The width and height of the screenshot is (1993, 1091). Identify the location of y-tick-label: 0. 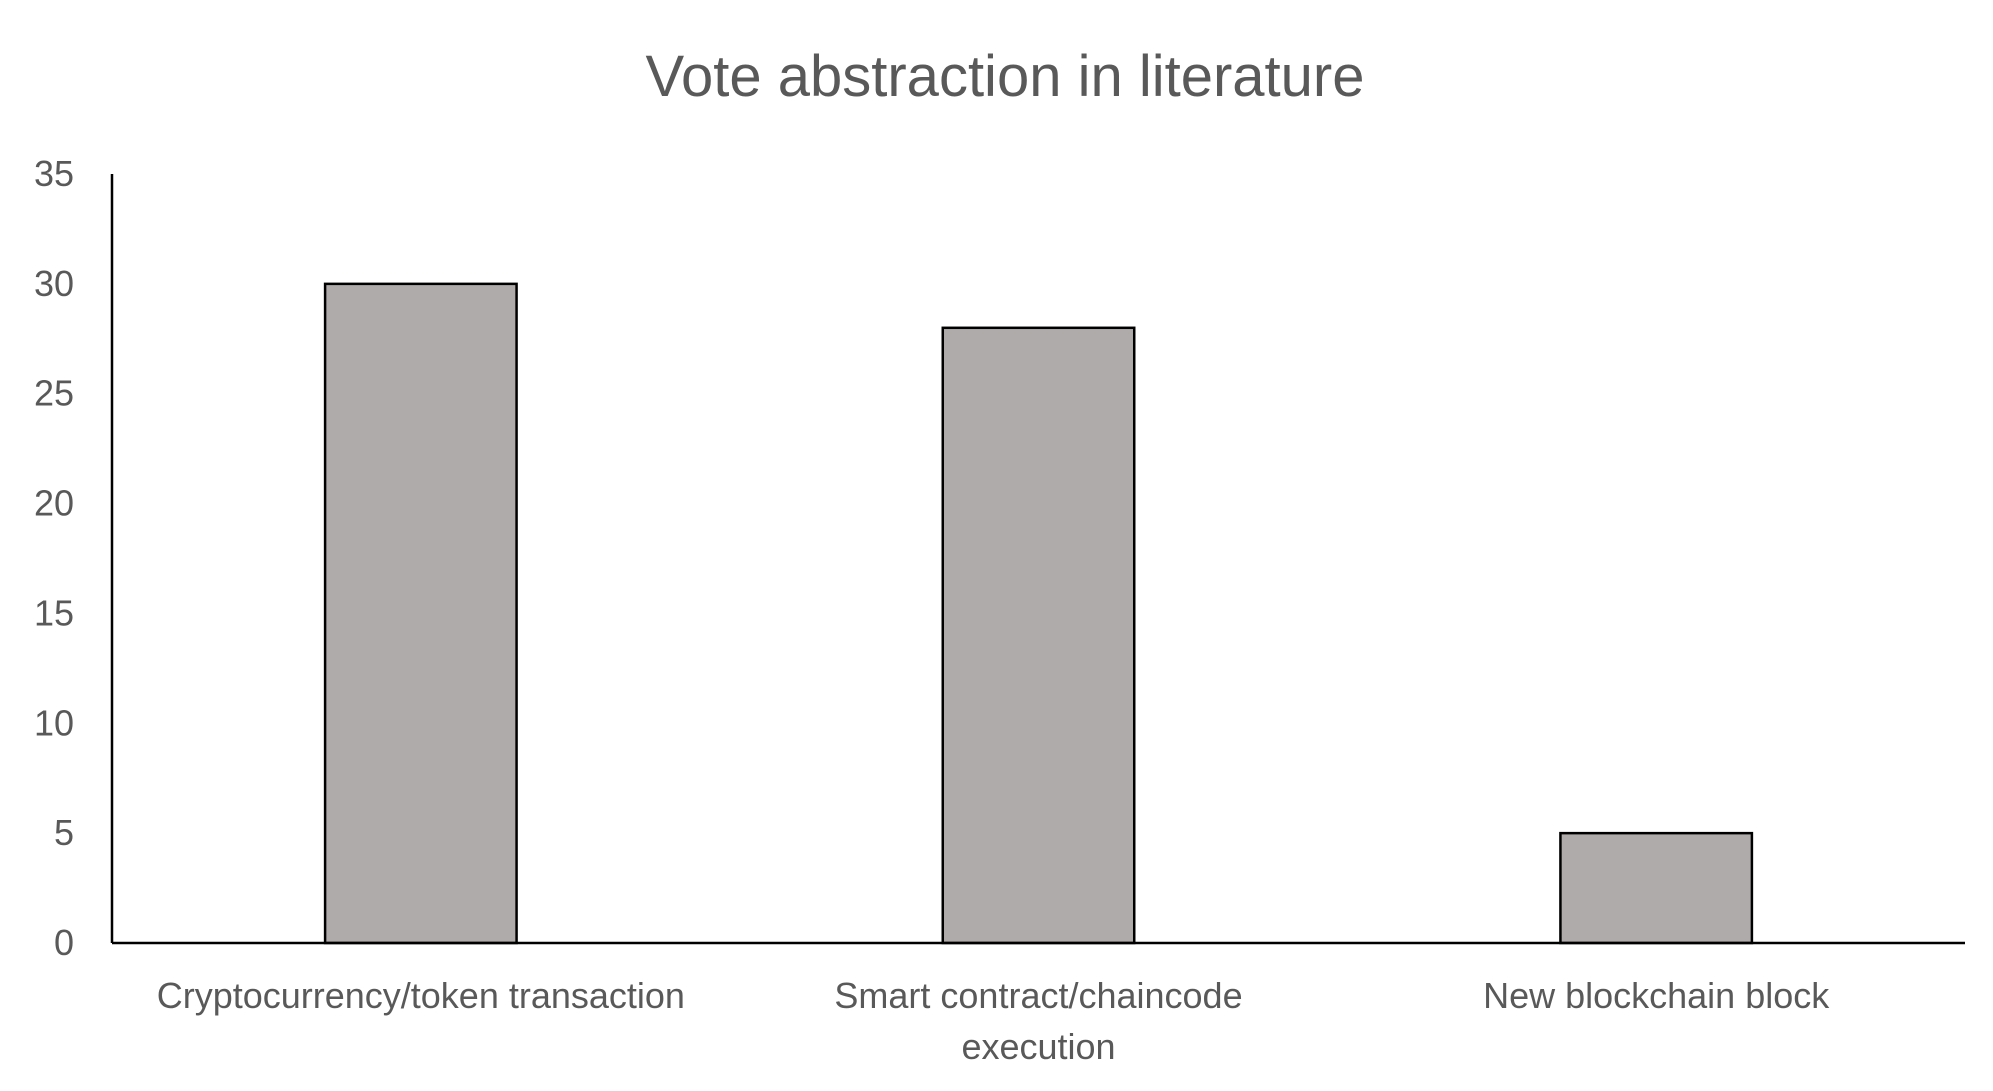
(64, 942).